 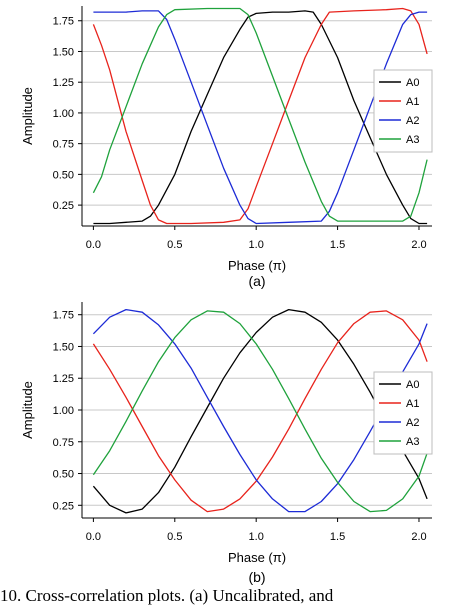 I want to click on chart-b-ytick-label: 0.25, so click(x=63, y=506).